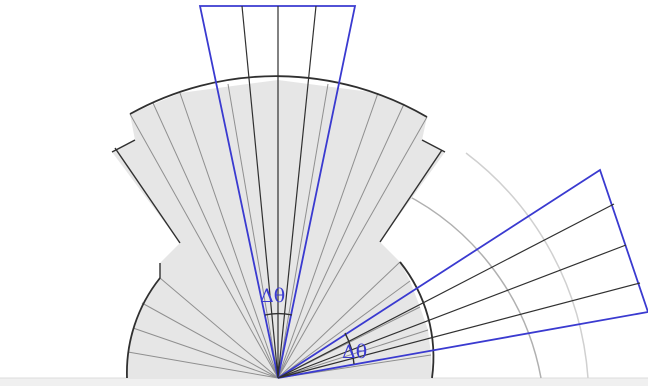  I want to click on outer-arc-faint, so click(527, 265).